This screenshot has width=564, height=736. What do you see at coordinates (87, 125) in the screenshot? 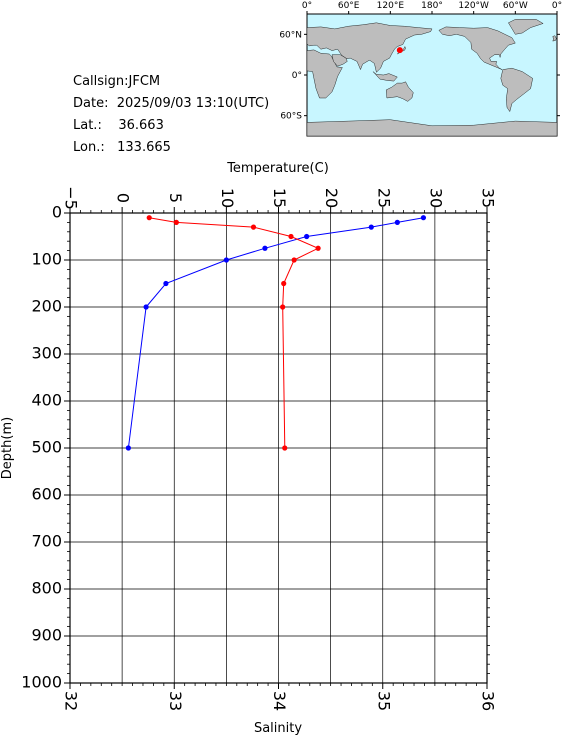
I see `lat-label: Lat.:` at bounding box center [87, 125].